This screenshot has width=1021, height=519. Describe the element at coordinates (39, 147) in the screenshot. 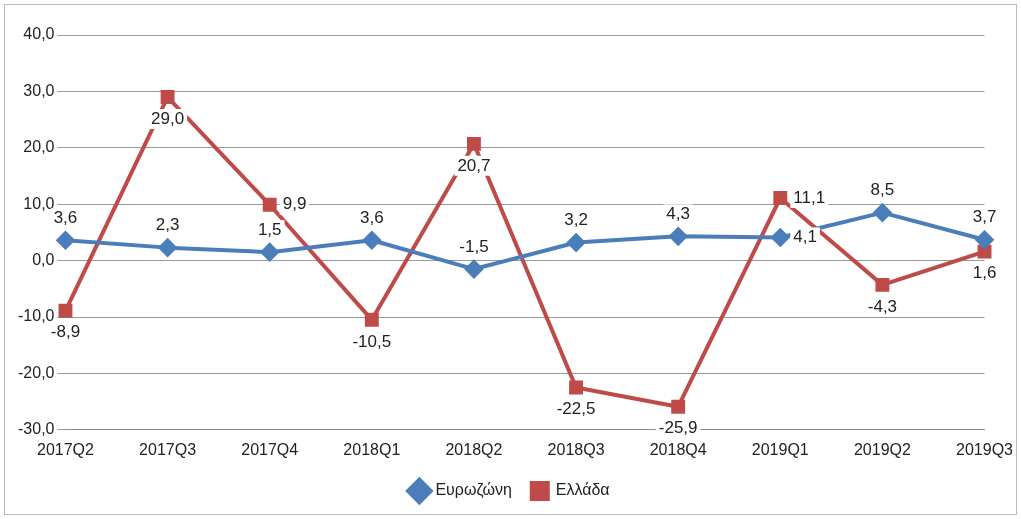

I see `y-tick-label: 20,0` at that location.